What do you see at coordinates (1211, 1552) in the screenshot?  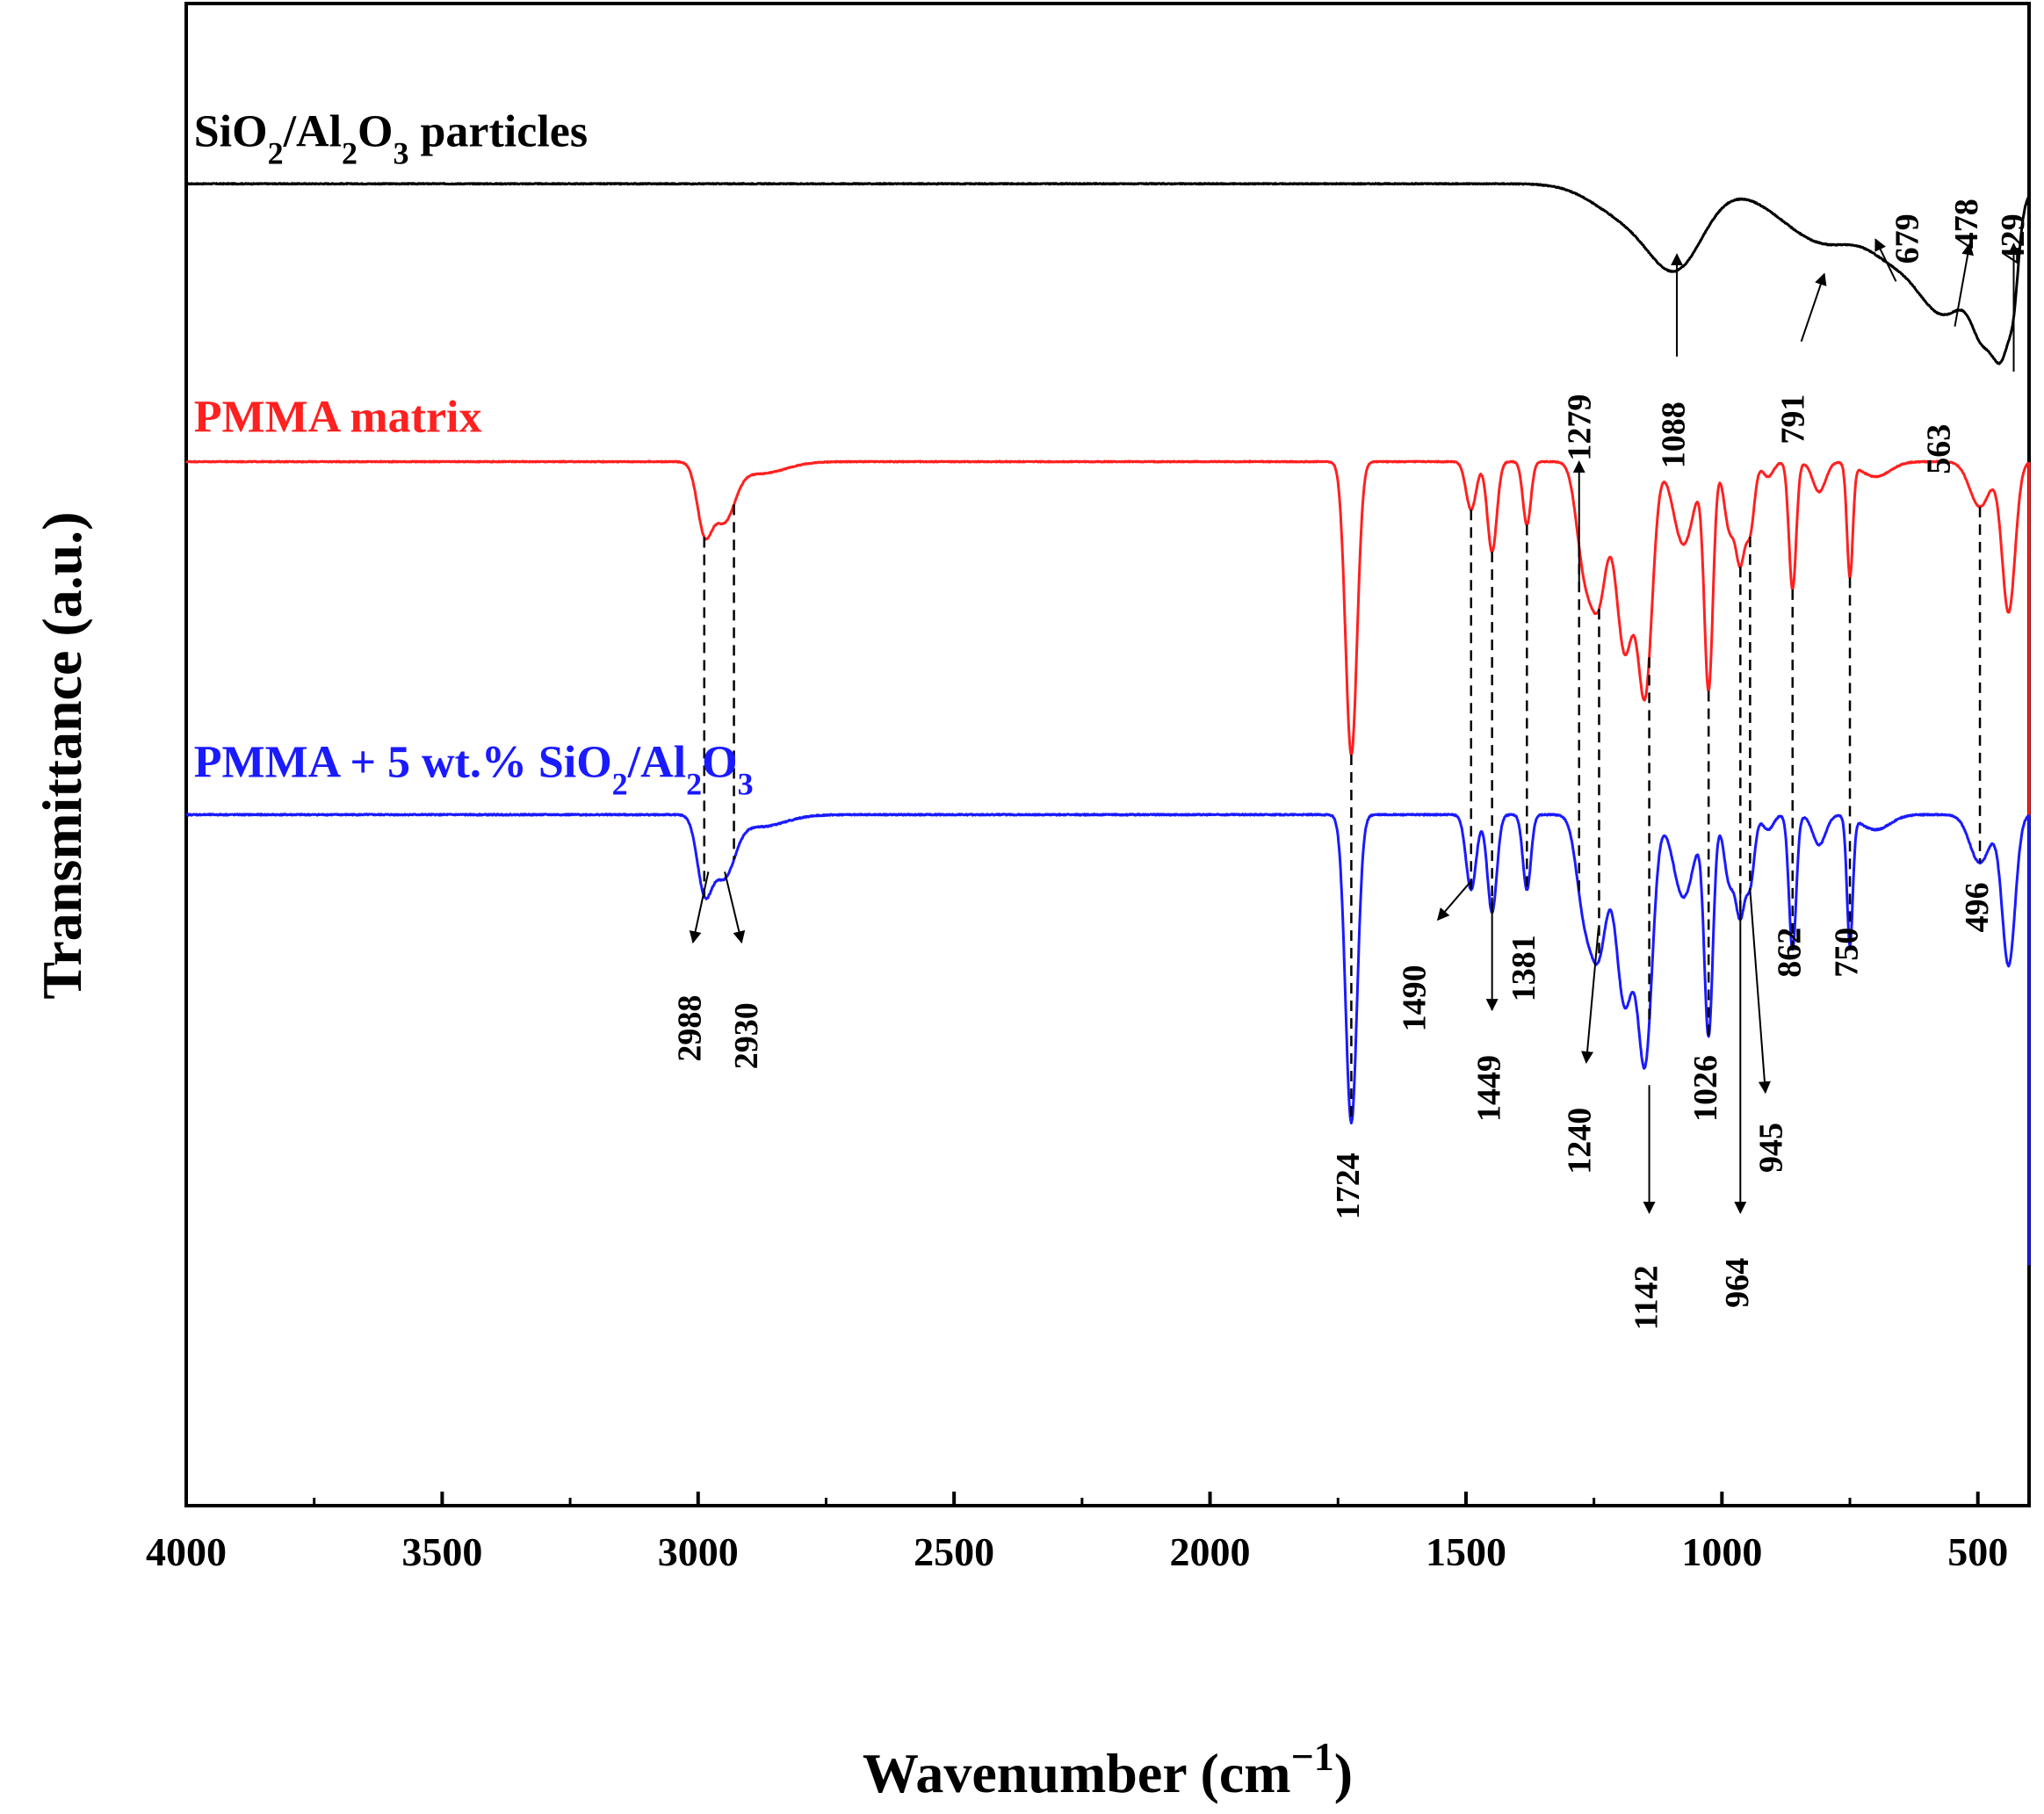 I see `x-tick-label-2000: 2000` at bounding box center [1211, 1552].